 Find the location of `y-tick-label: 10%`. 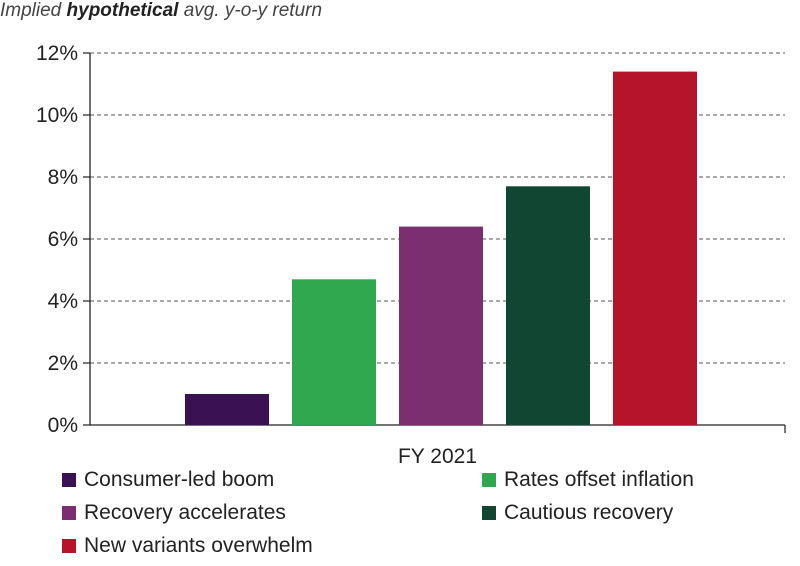

y-tick-label: 10% is located at coordinates (57, 115).